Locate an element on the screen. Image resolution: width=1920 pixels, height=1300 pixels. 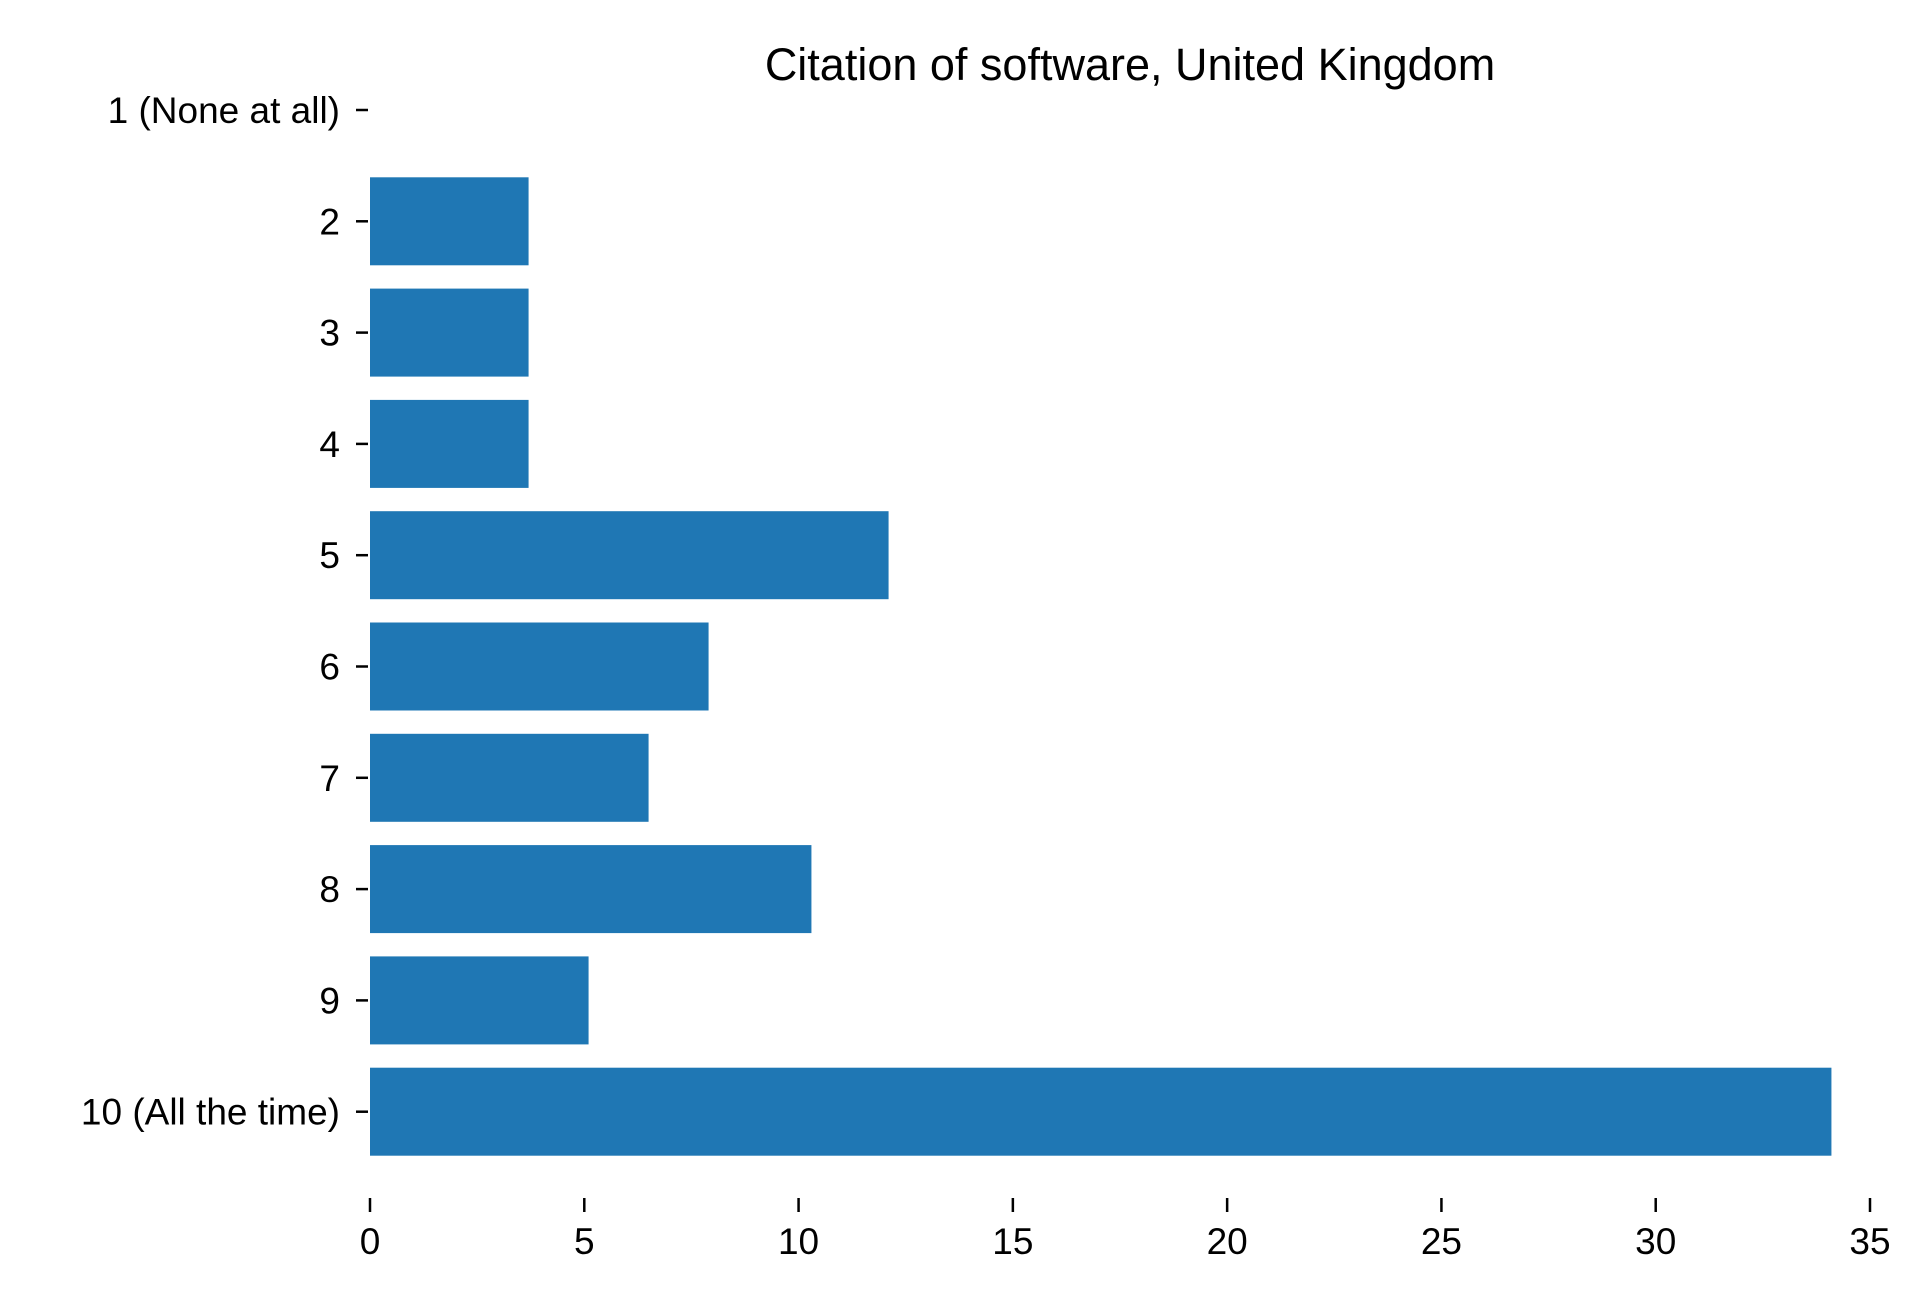
y-tick-label: 5 is located at coordinates (329, 555).